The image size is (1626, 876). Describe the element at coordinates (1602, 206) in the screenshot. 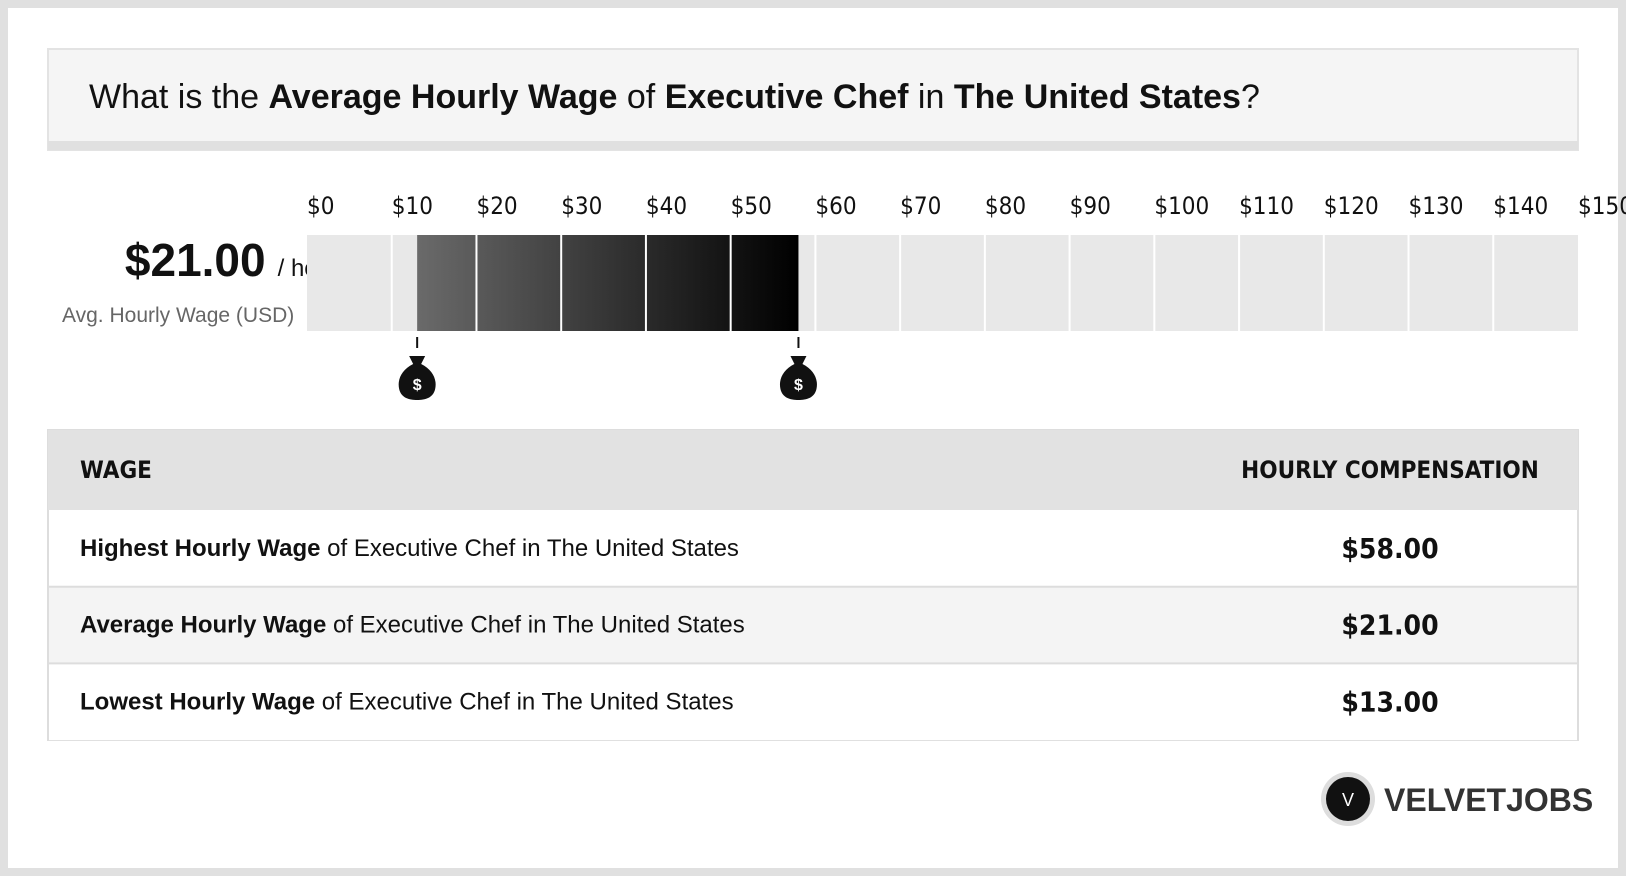

I see `scale-label: $150+` at that location.